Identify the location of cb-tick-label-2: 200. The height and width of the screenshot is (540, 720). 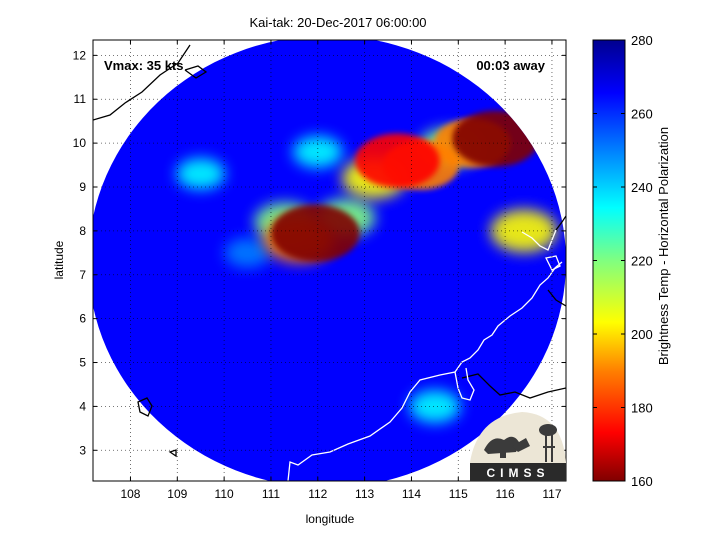
(642, 334).